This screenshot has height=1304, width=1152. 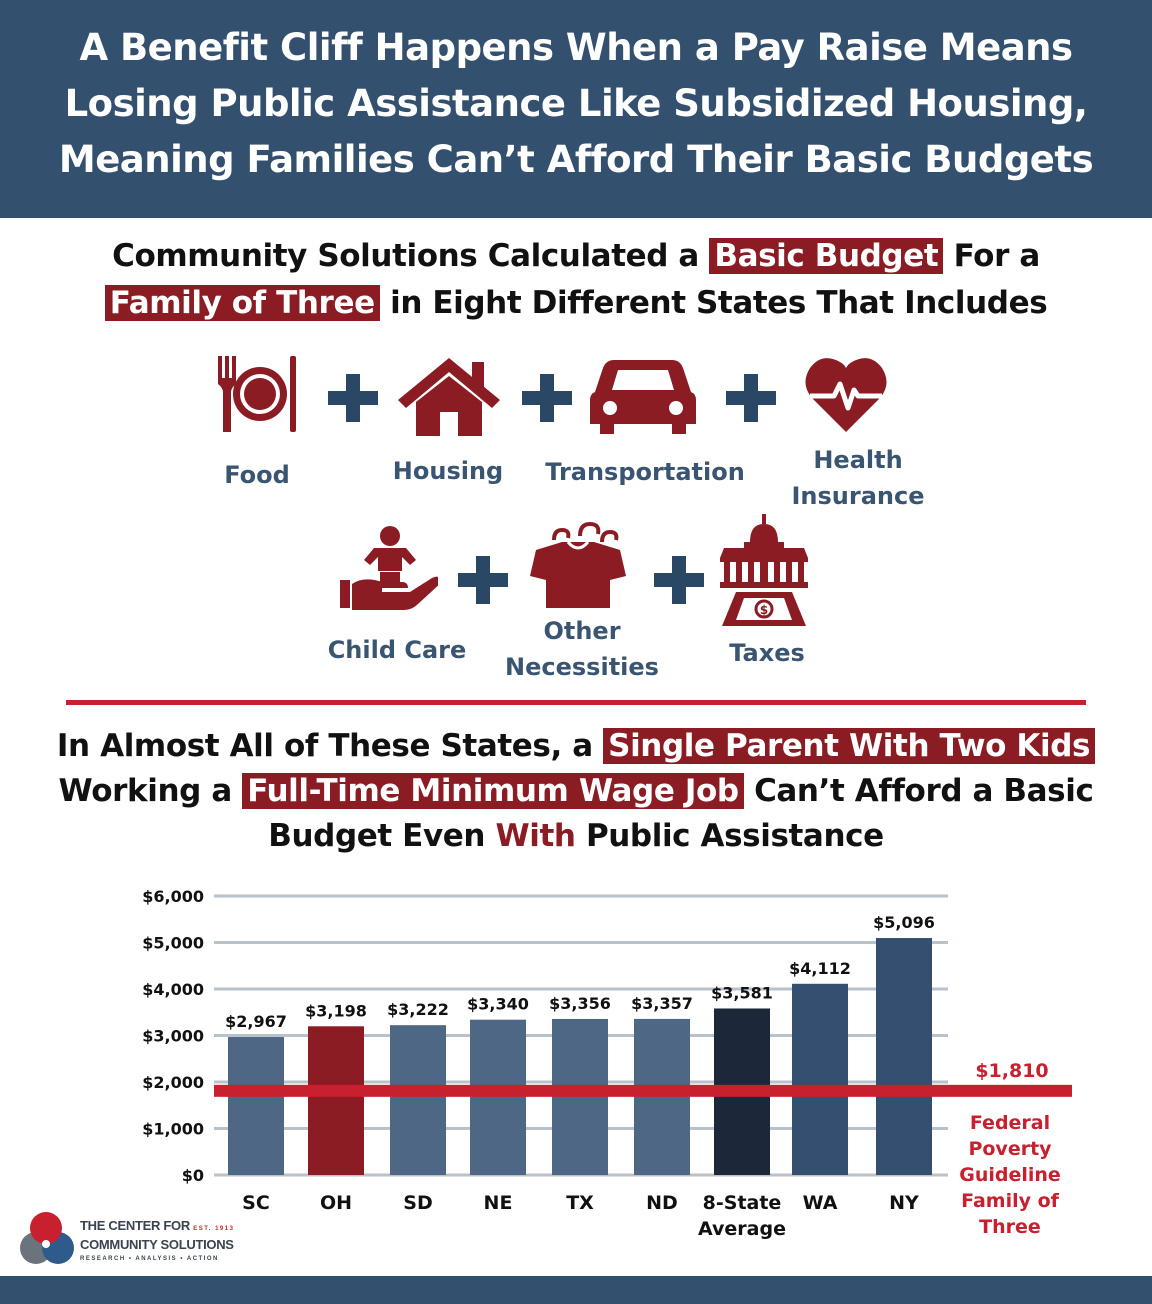 I want to click on x-tick-label: SC, so click(x=256, y=1203).